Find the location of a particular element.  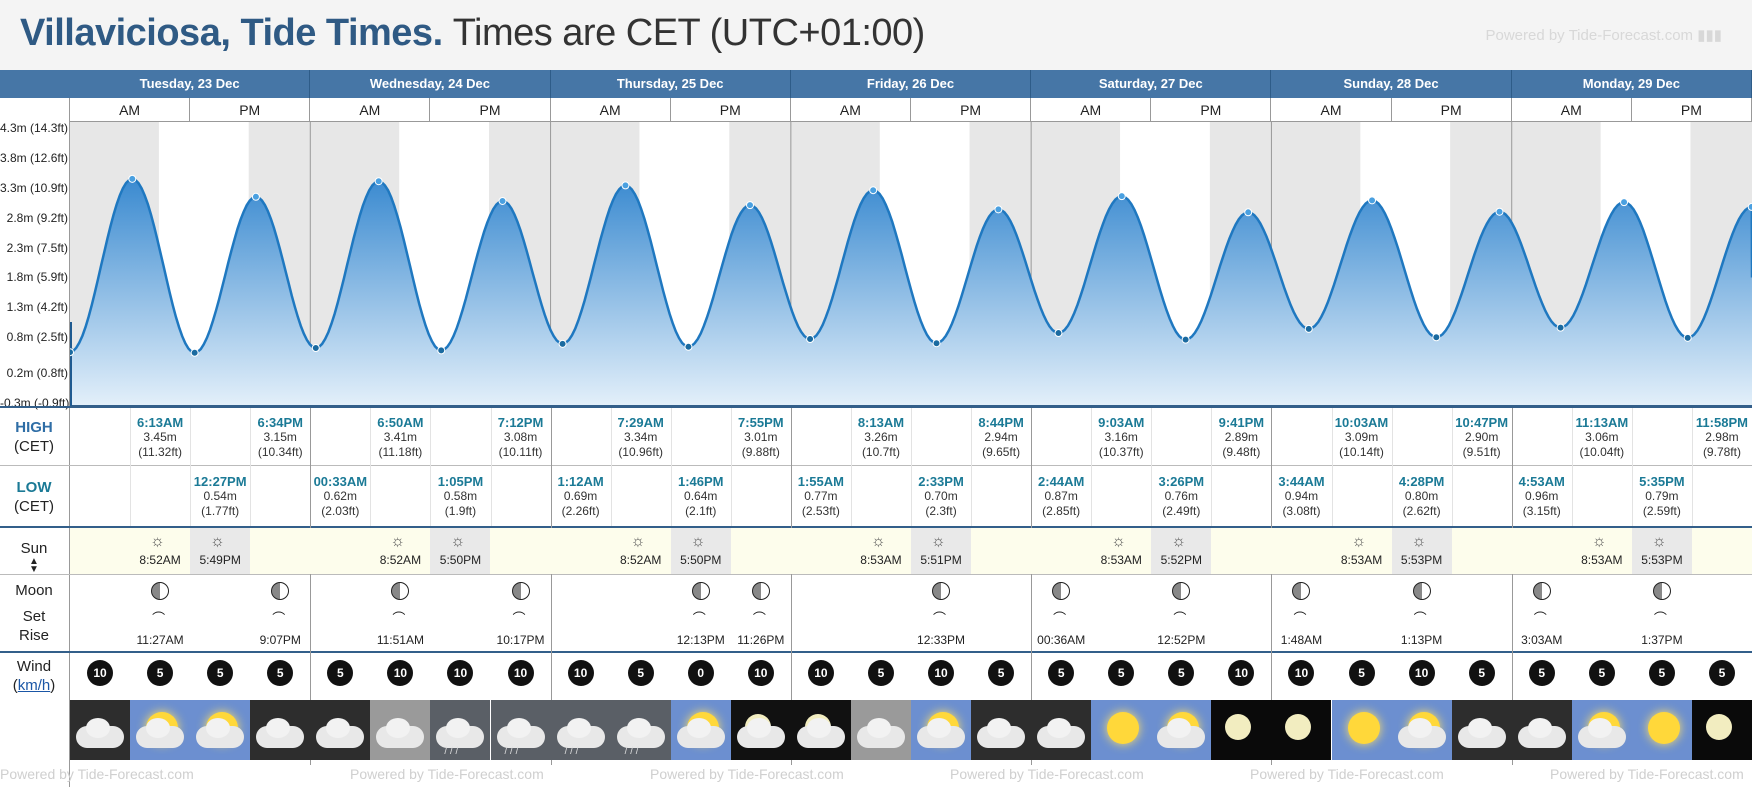

powered-by-text: Powered by Tide-Forecast.com is located at coordinates (1589, 35).